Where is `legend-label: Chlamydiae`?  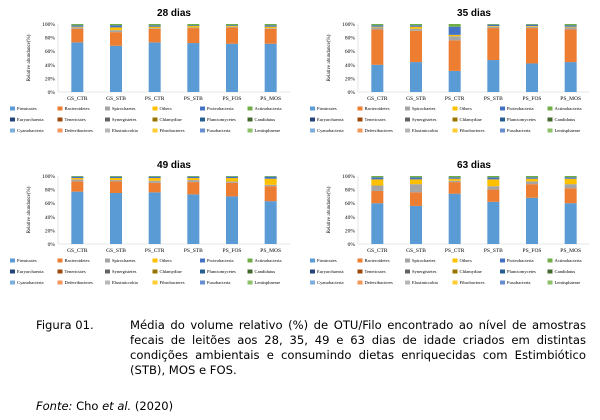
legend-label: Chlamydiae is located at coordinates (471, 119).